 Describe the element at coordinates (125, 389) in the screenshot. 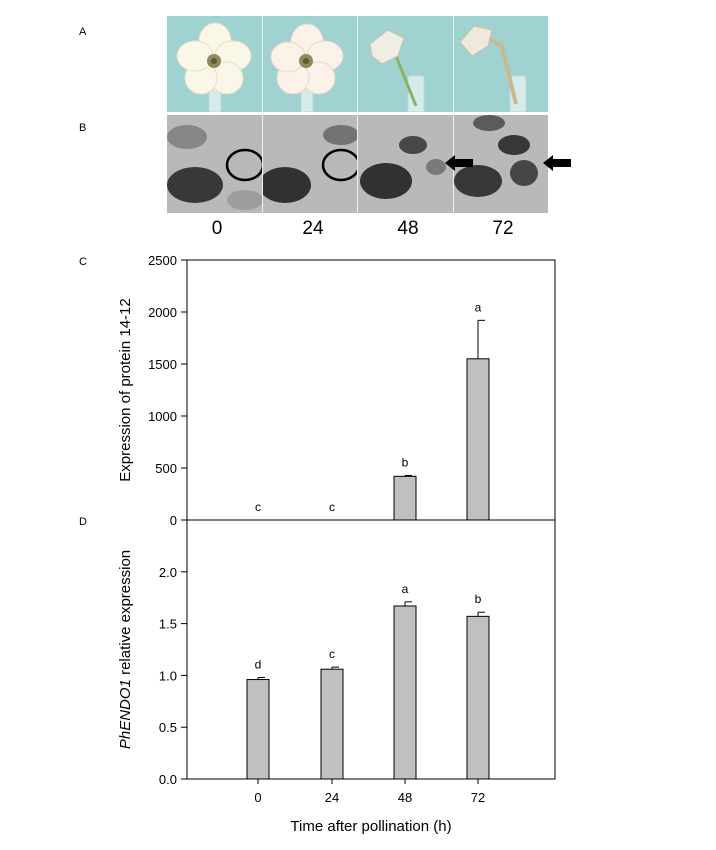

I see `y-axis-title: Expression of protein 14-12` at that location.